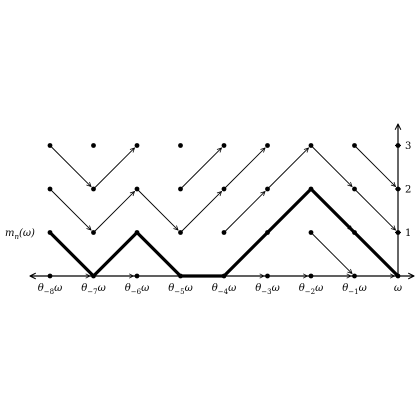  Describe the element at coordinates (93, 289) in the screenshot. I see `x-tick-label: θ−7ω` at that location.